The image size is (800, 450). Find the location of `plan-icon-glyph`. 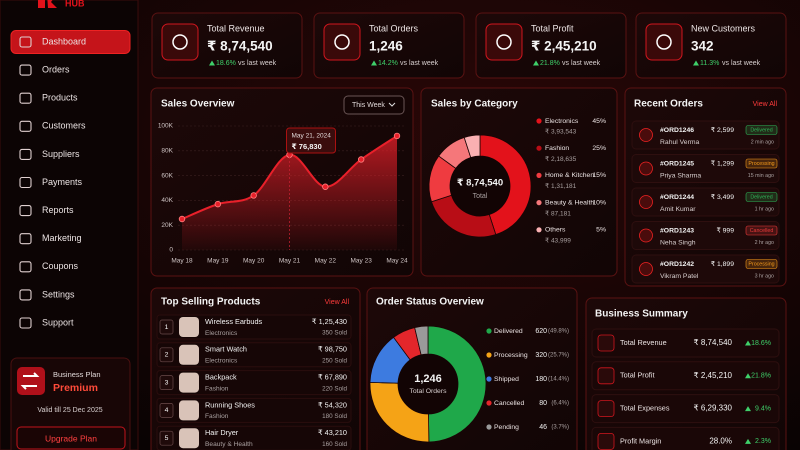

plan-icon-glyph is located at coordinates (30, 381).